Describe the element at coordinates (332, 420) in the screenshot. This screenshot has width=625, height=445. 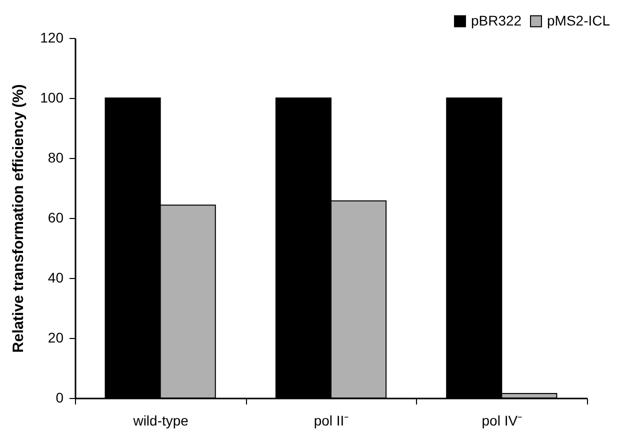
I see `x-tick-label: pol II⁻` at that location.